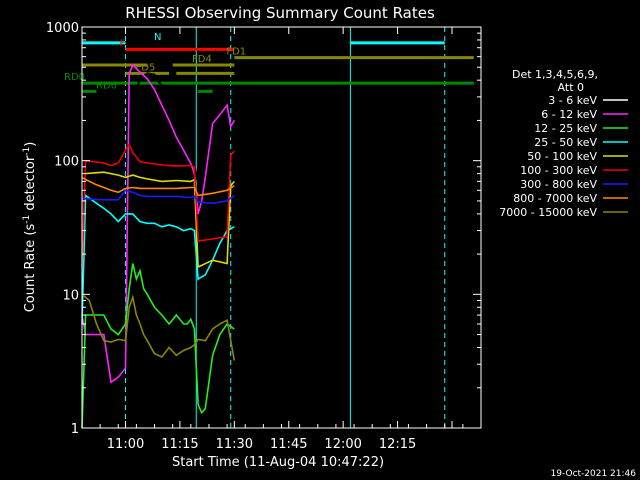 Image resolution: width=640 pixels, height=480 pixels. I want to click on legend-label-12-25-kev: 12 - 25 keV, so click(565, 128).